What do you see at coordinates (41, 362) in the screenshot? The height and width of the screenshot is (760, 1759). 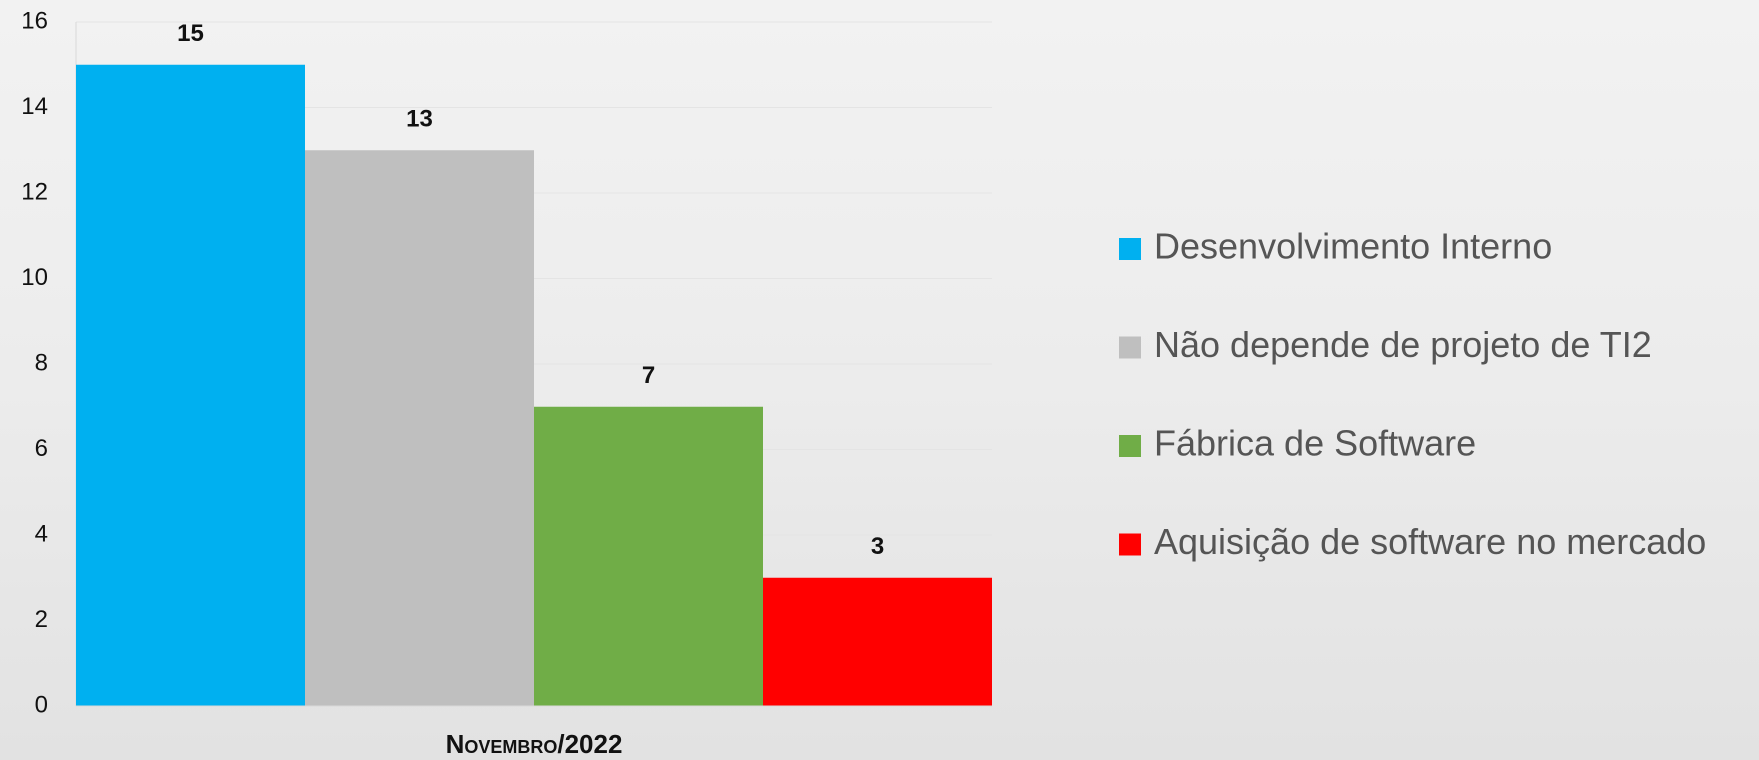 I see `y-tick-label: 8` at bounding box center [41, 362].